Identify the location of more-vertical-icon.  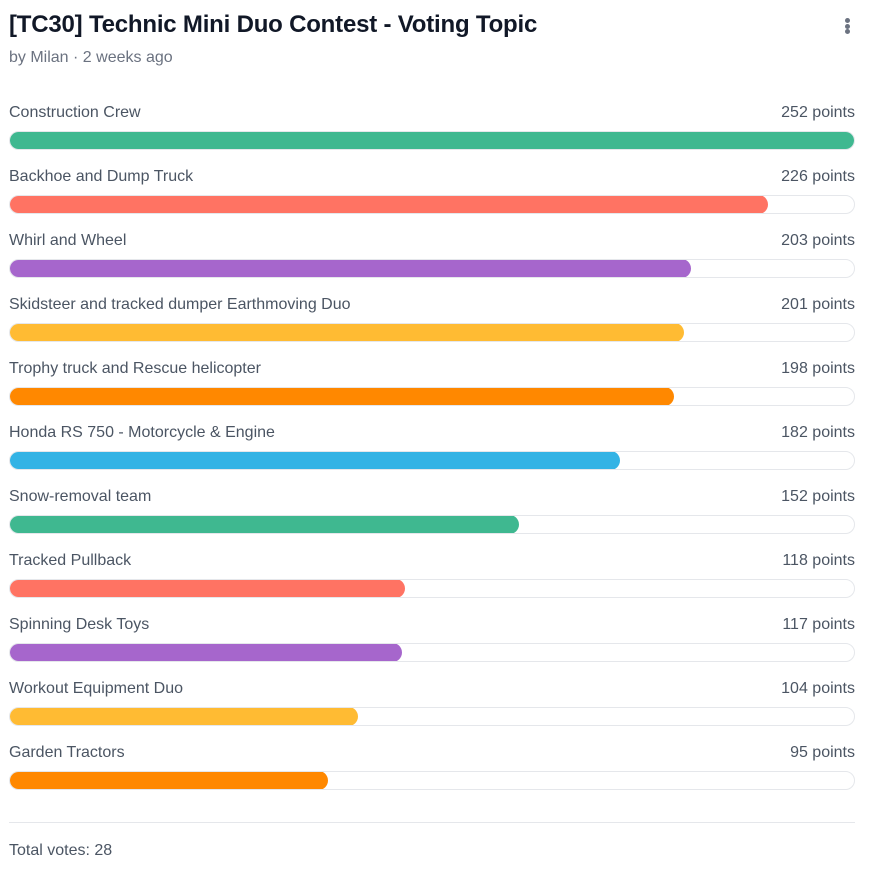
(847, 26).